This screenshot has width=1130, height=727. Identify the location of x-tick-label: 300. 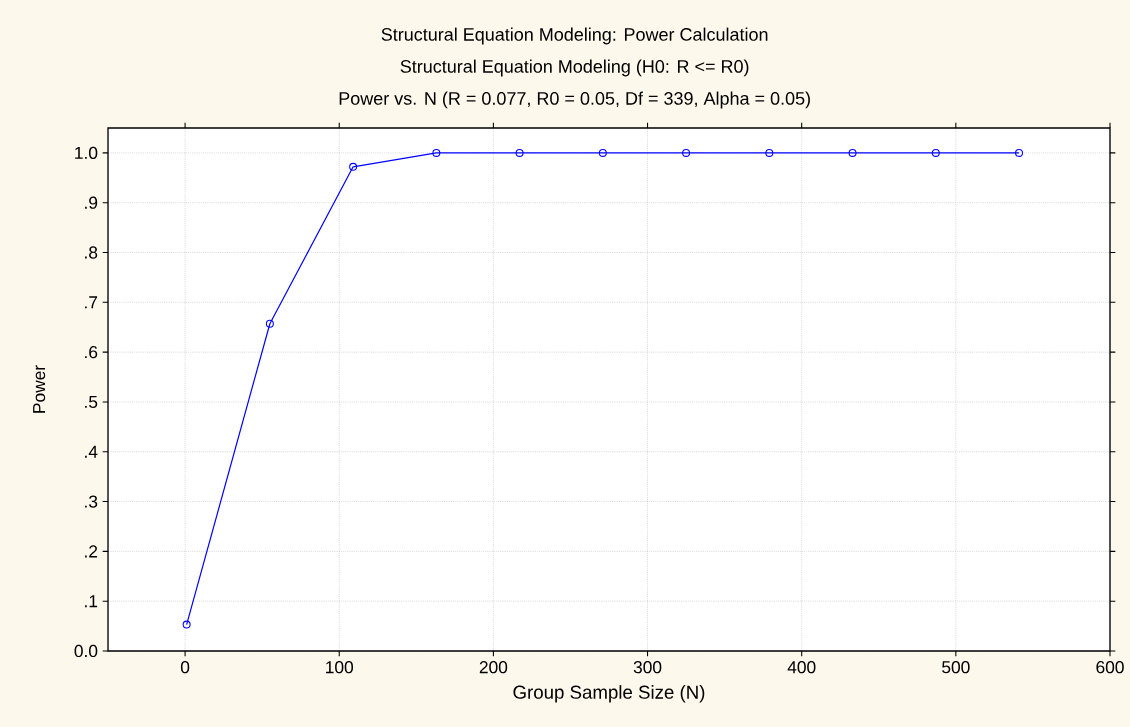
(647, 667).